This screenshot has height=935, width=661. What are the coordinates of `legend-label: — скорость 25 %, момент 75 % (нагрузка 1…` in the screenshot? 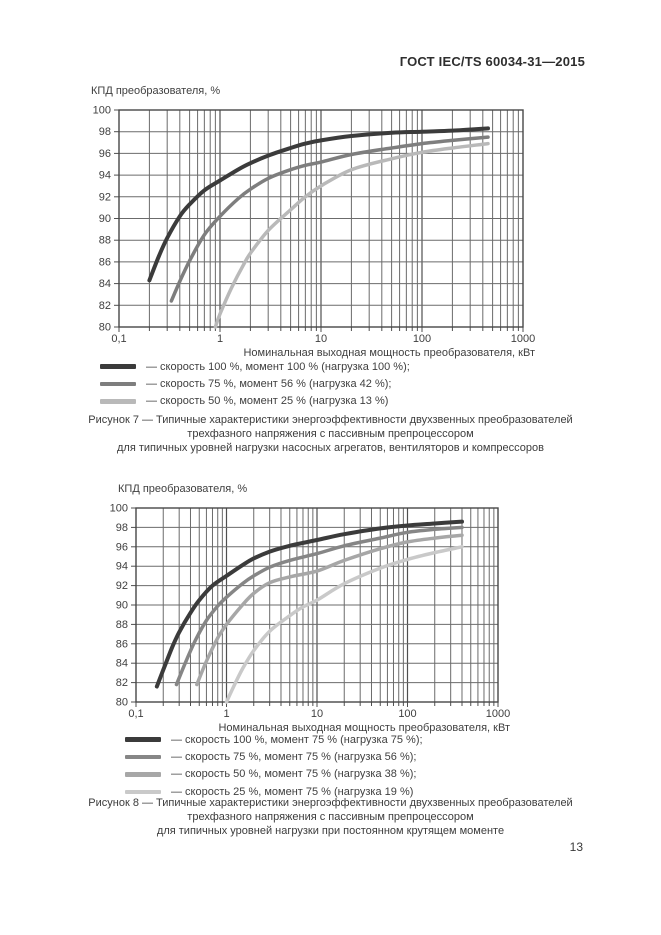 It's located at (292, 791).